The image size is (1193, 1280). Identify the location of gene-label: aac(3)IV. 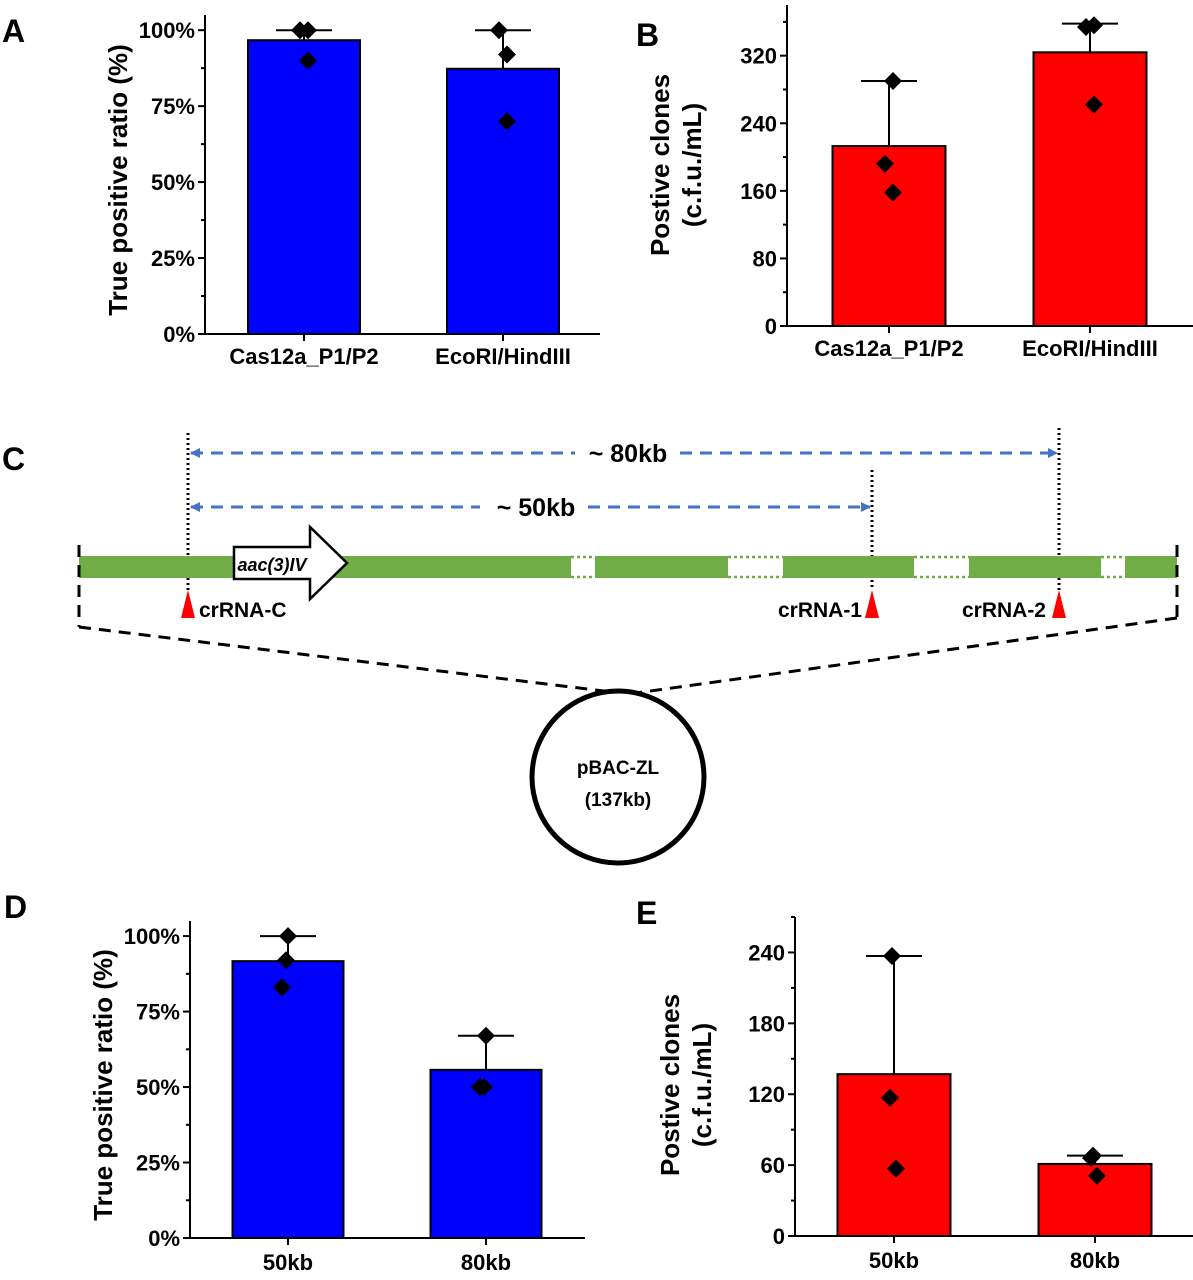
(272, 565).